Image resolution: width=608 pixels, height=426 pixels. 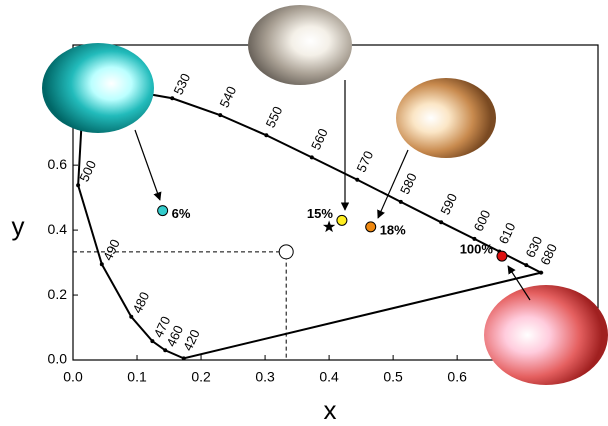 What do you see at coordinates (457, 377) in the screenshot?
I see `x-tick-label: 0.6` at bounding box center [457, 377].